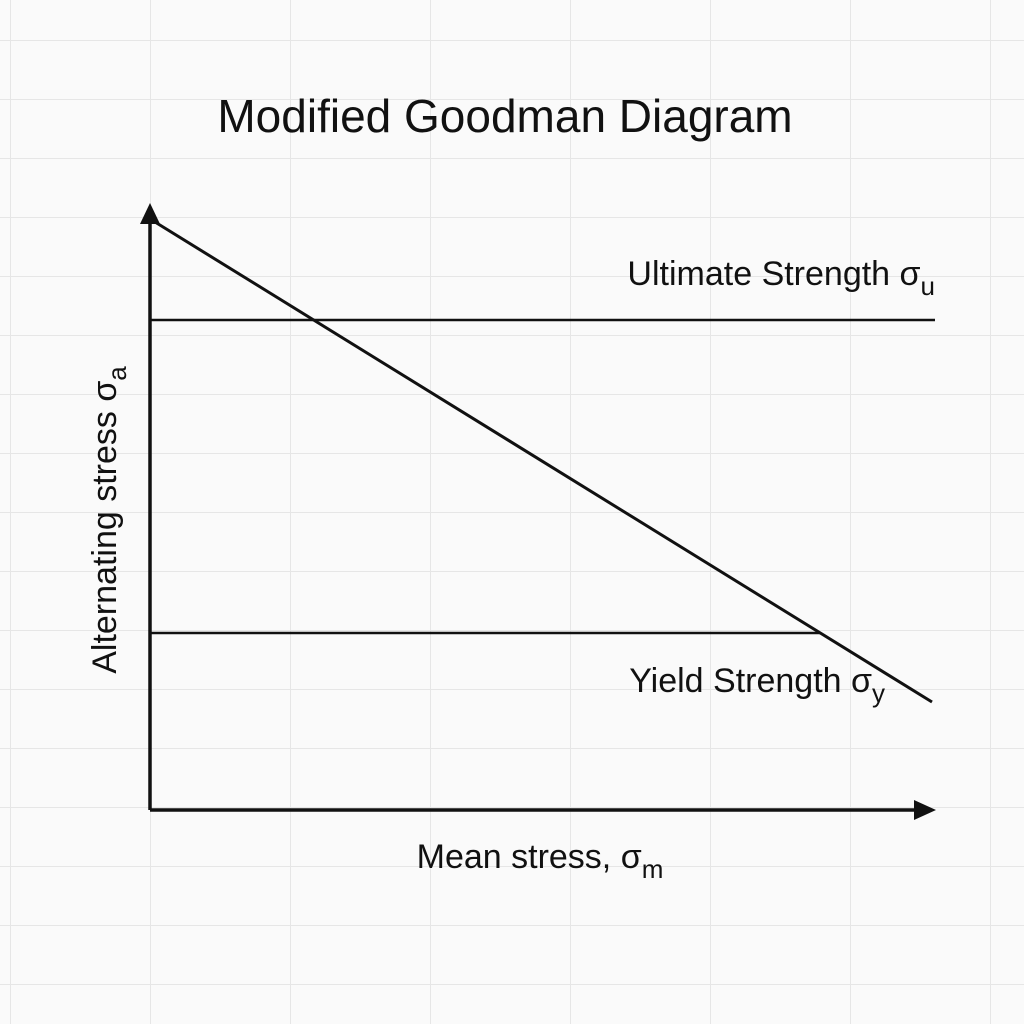 The height and width of the screenshot is (1024, 1024). What do you see at coordinates (773, 274) in the screenshot?
I see `label-text: Ultimate Strength σ` at bounding box center [773, 274].